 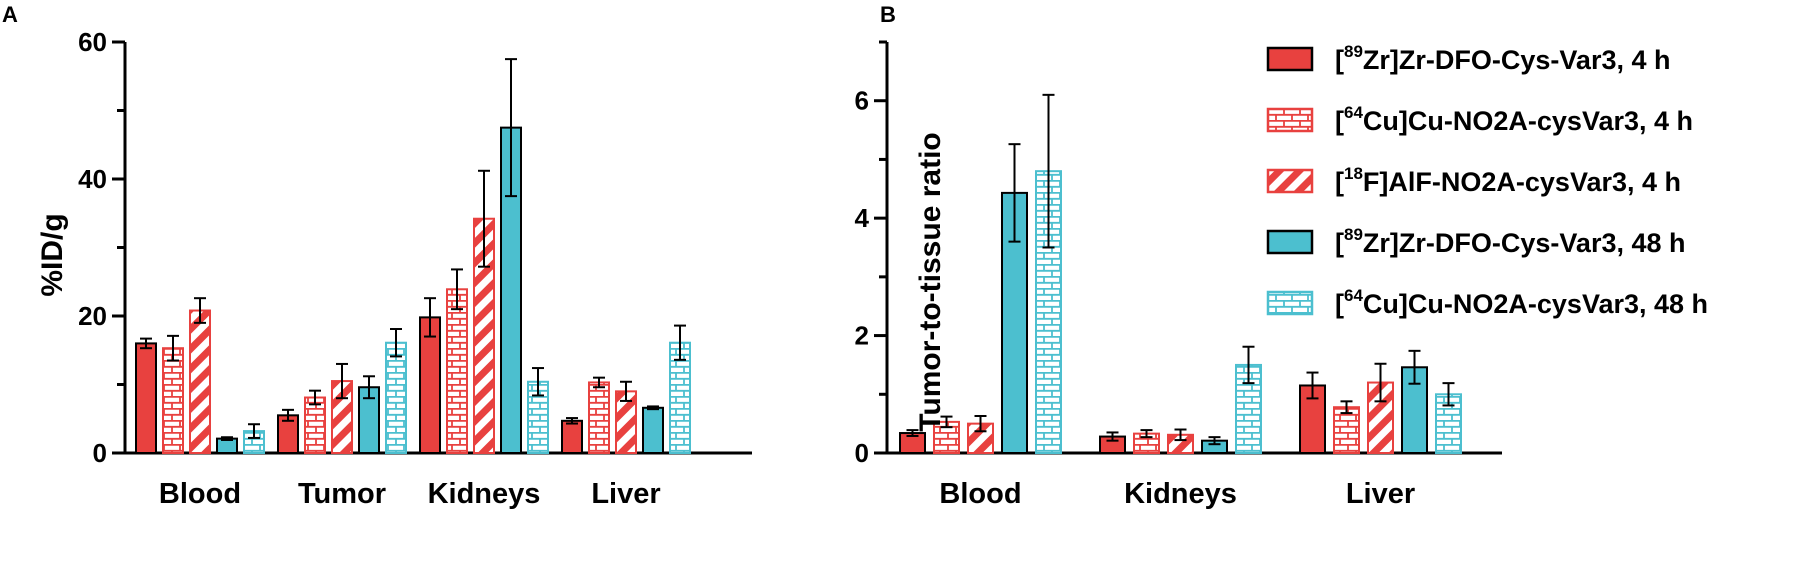 I want to click on legend-item-2: [64Cu]Cu-NO2A-cysVar3, 4 h, so click(x=1479, y=119).